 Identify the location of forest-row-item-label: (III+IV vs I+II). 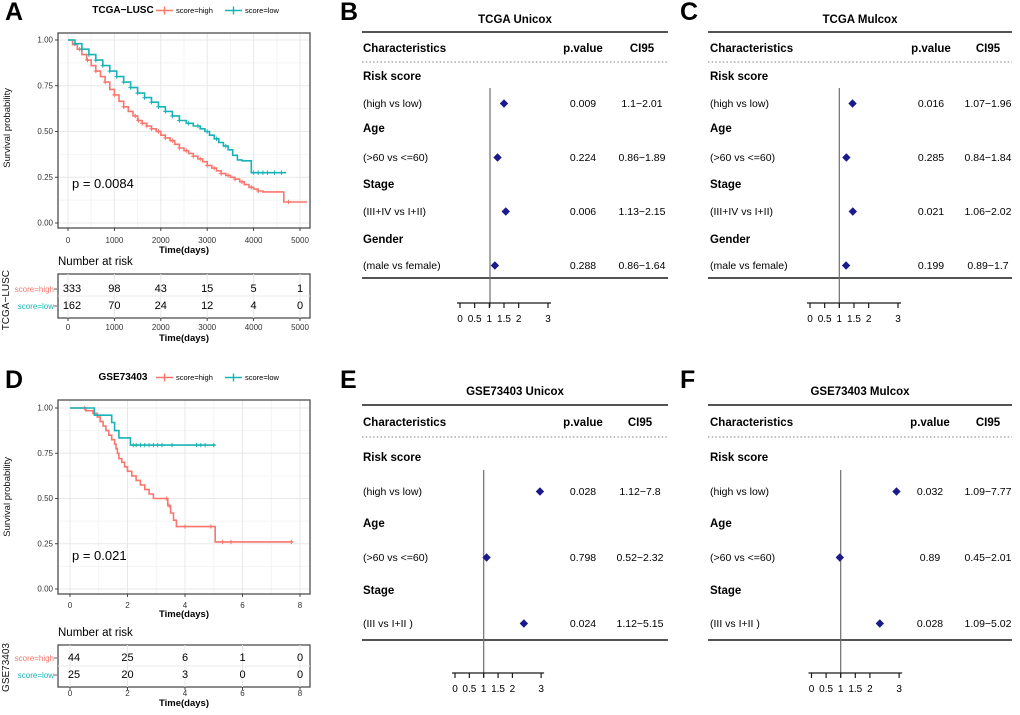
(394, 212).